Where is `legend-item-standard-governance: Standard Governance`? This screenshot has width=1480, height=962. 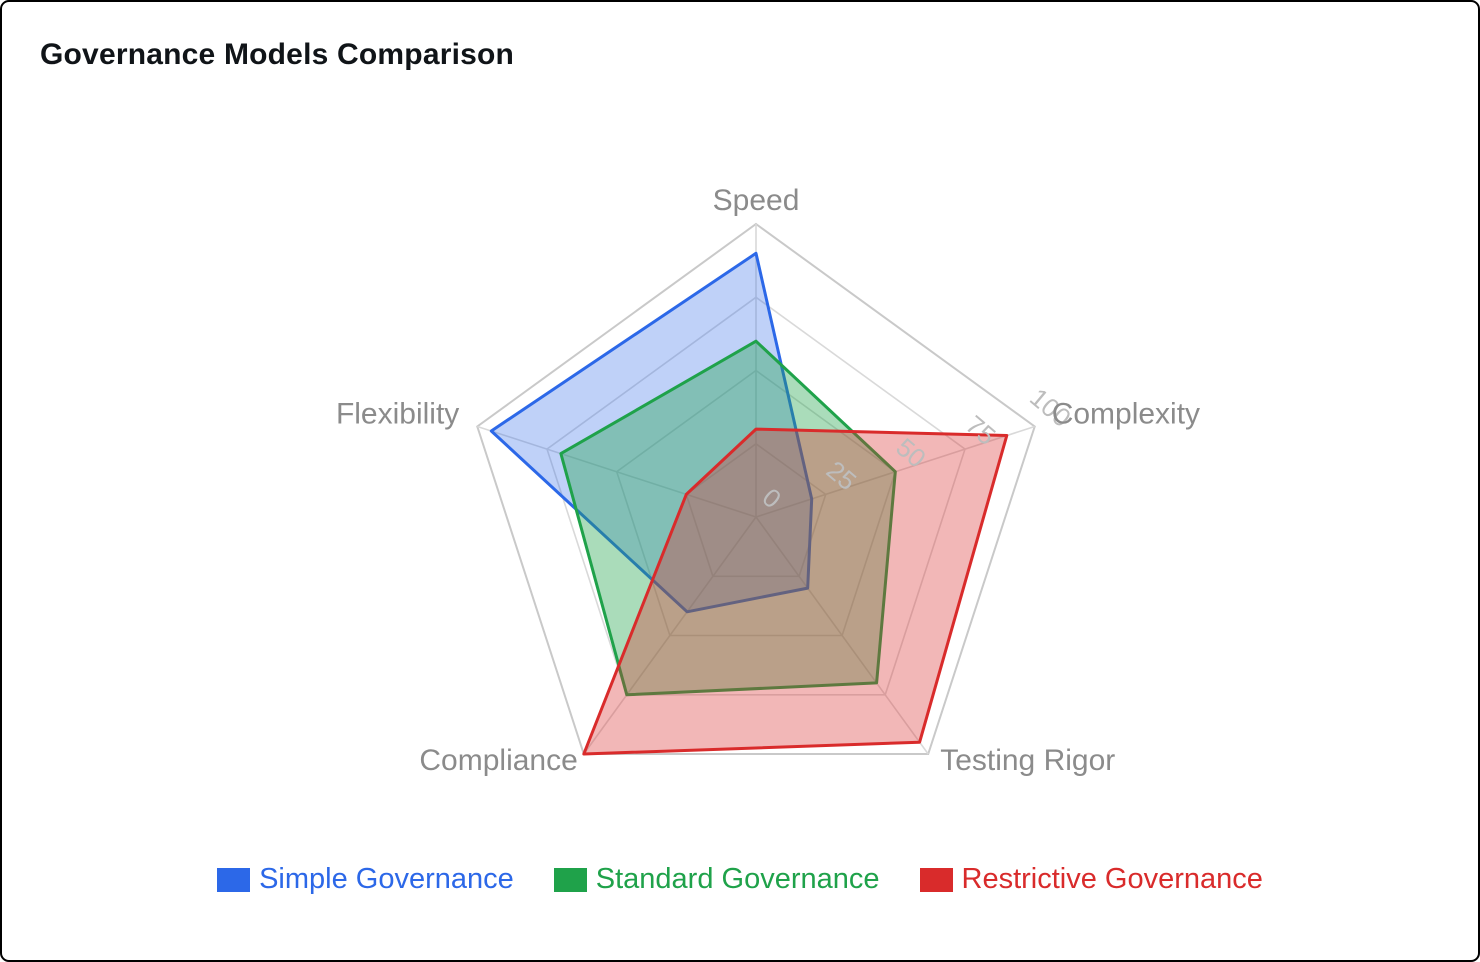 legend-item-standard-governance: Standard Governance is located at coordinates (716, 879).